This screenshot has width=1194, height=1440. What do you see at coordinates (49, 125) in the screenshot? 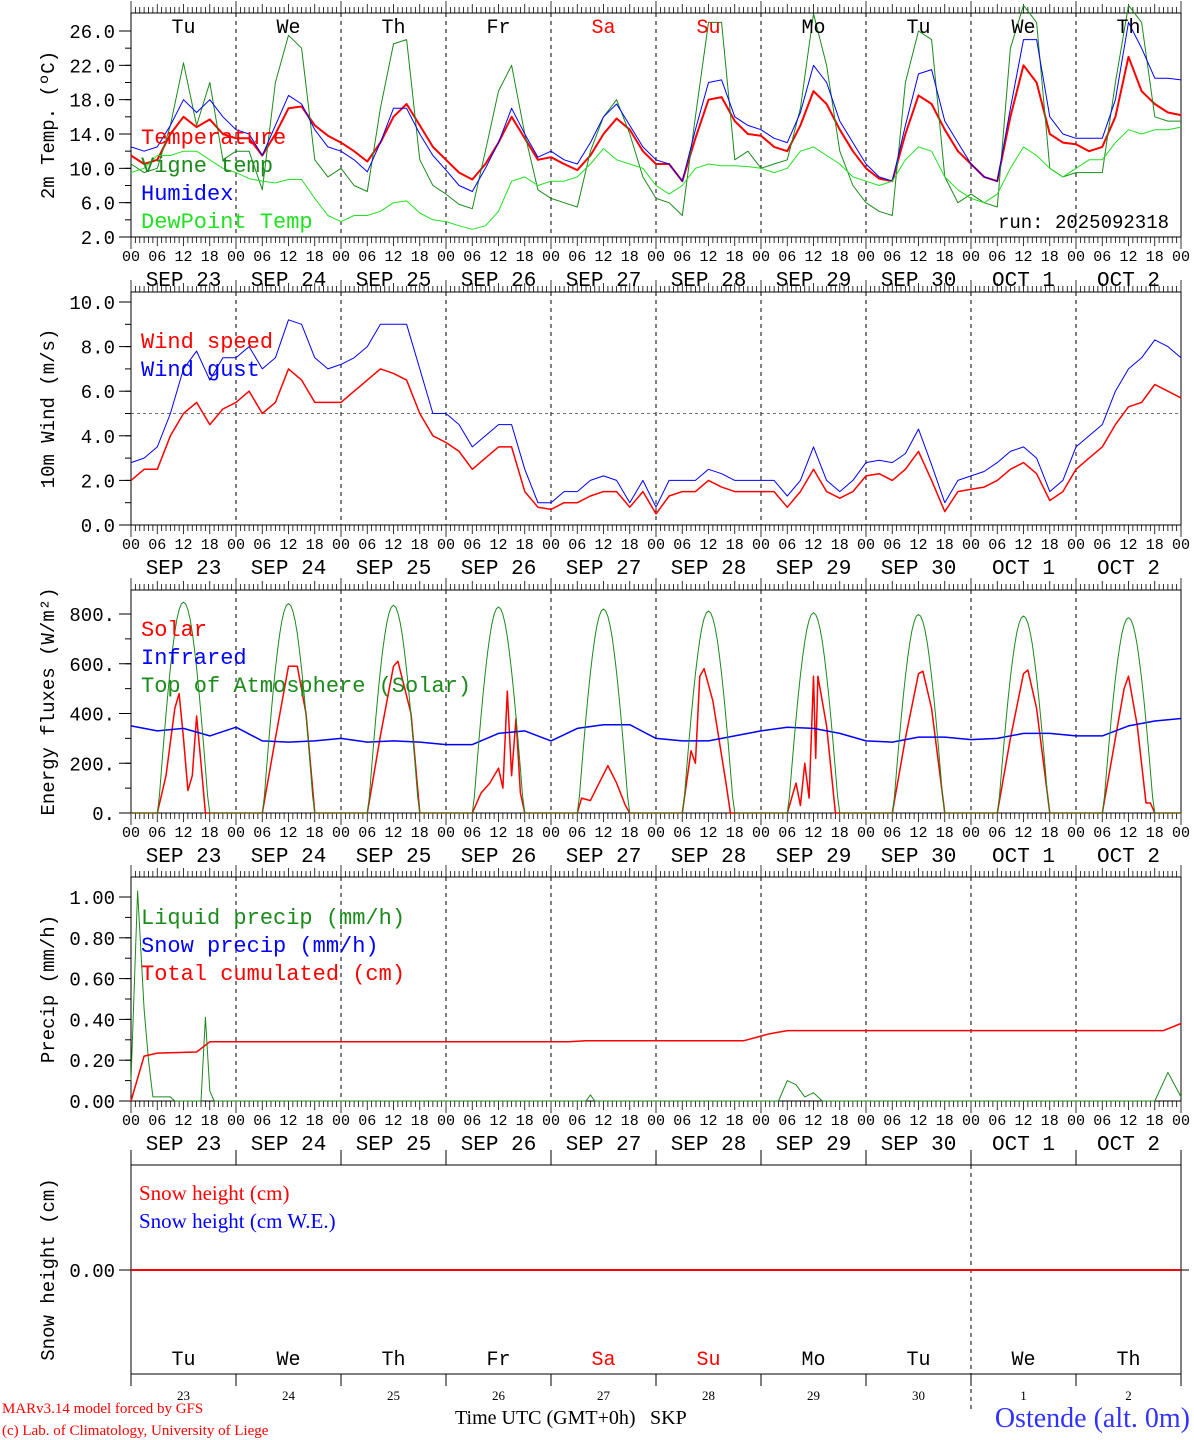
I see `temp-y-axis-title: 2m Temp. (ºC)` at bounding box center [49, 125].